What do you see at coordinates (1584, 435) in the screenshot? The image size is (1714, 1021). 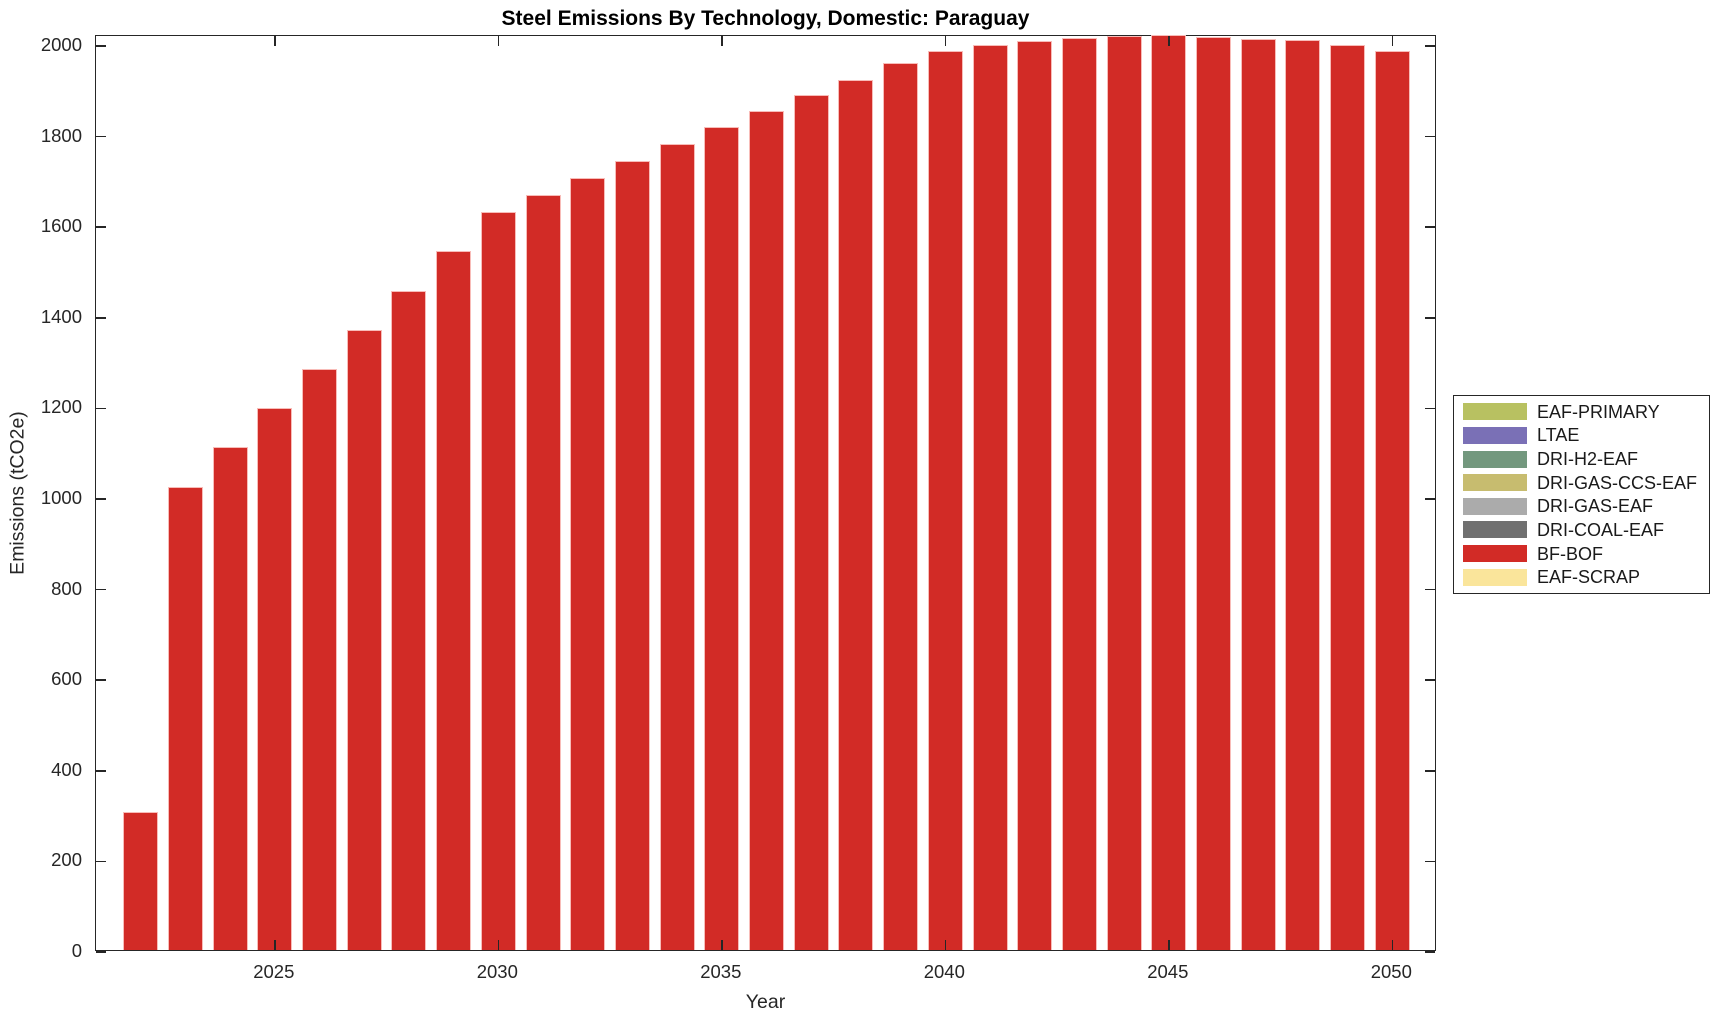 I see `legend-row-ltae: LTAE` at bounding box center [1584, 435].